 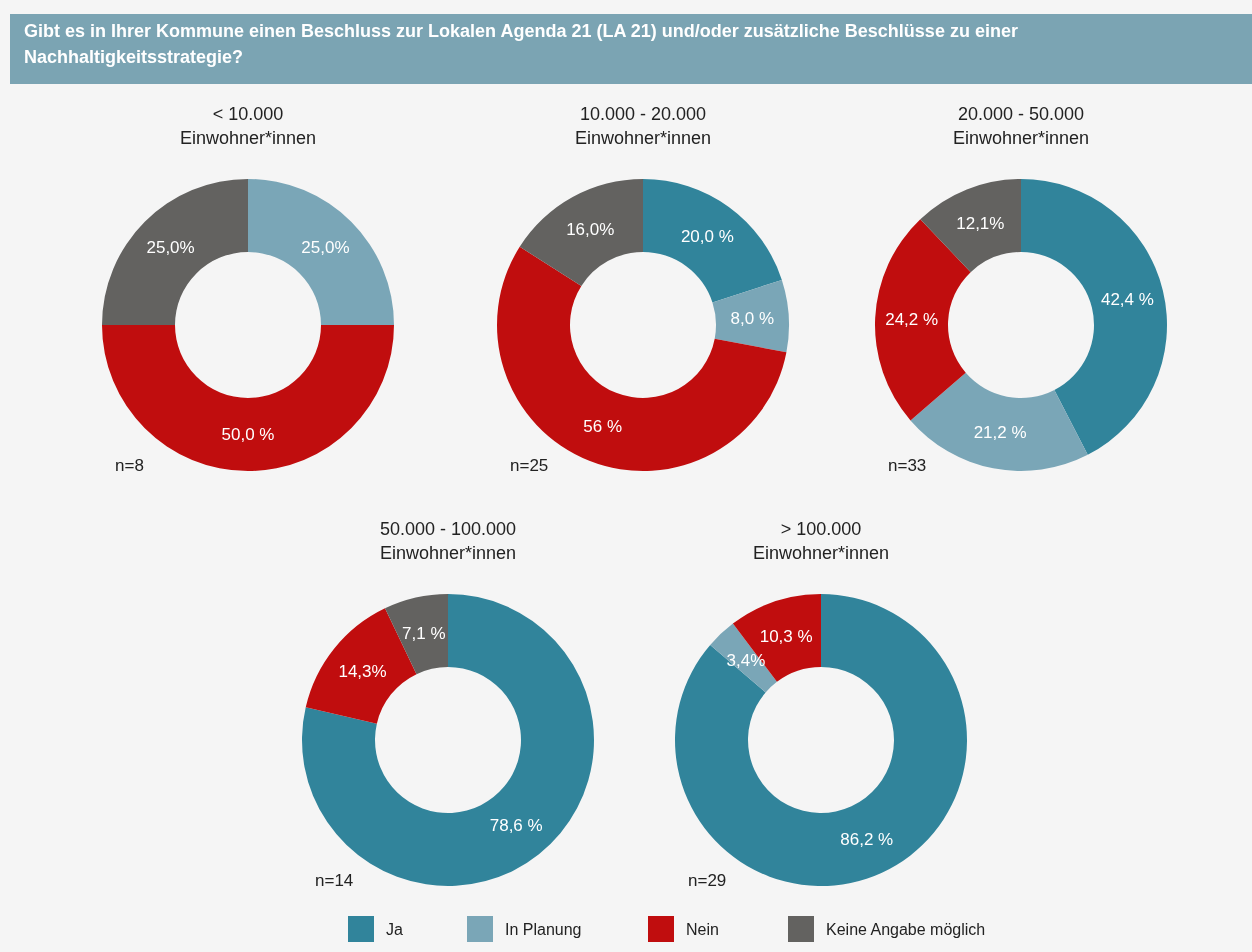 I want to click on data-label: 16,0%, so click(x=590, y=229).